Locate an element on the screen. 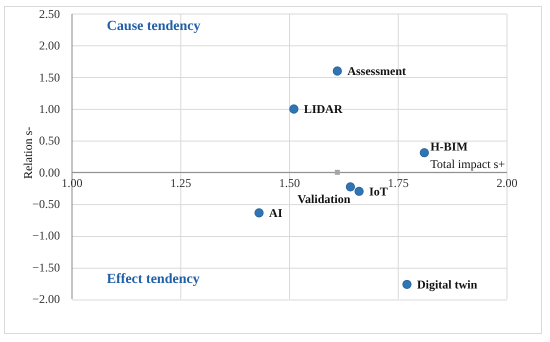  annotation: Cause tendency is located at coordinates (153, 26).